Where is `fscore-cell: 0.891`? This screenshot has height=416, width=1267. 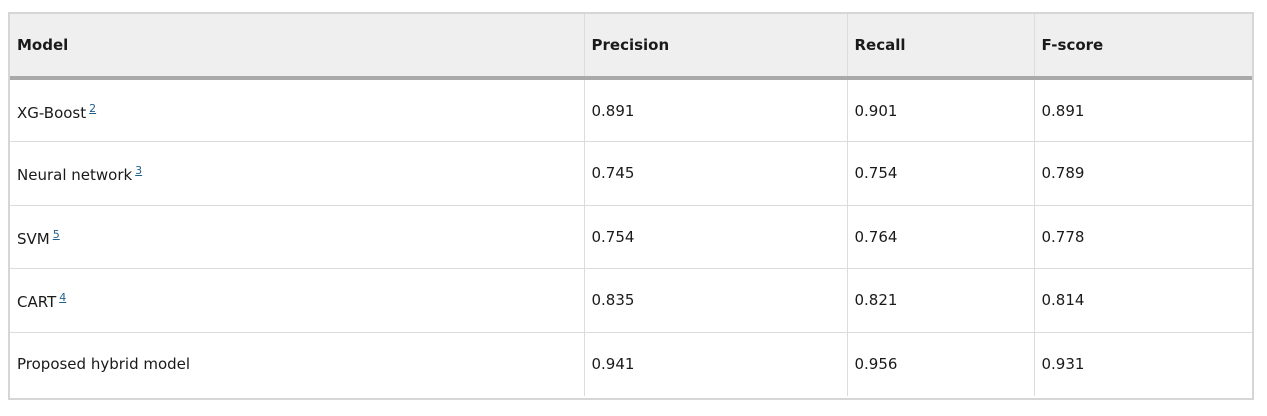
fscore-cell: 0.891 is located at coordinates (1063, 110).